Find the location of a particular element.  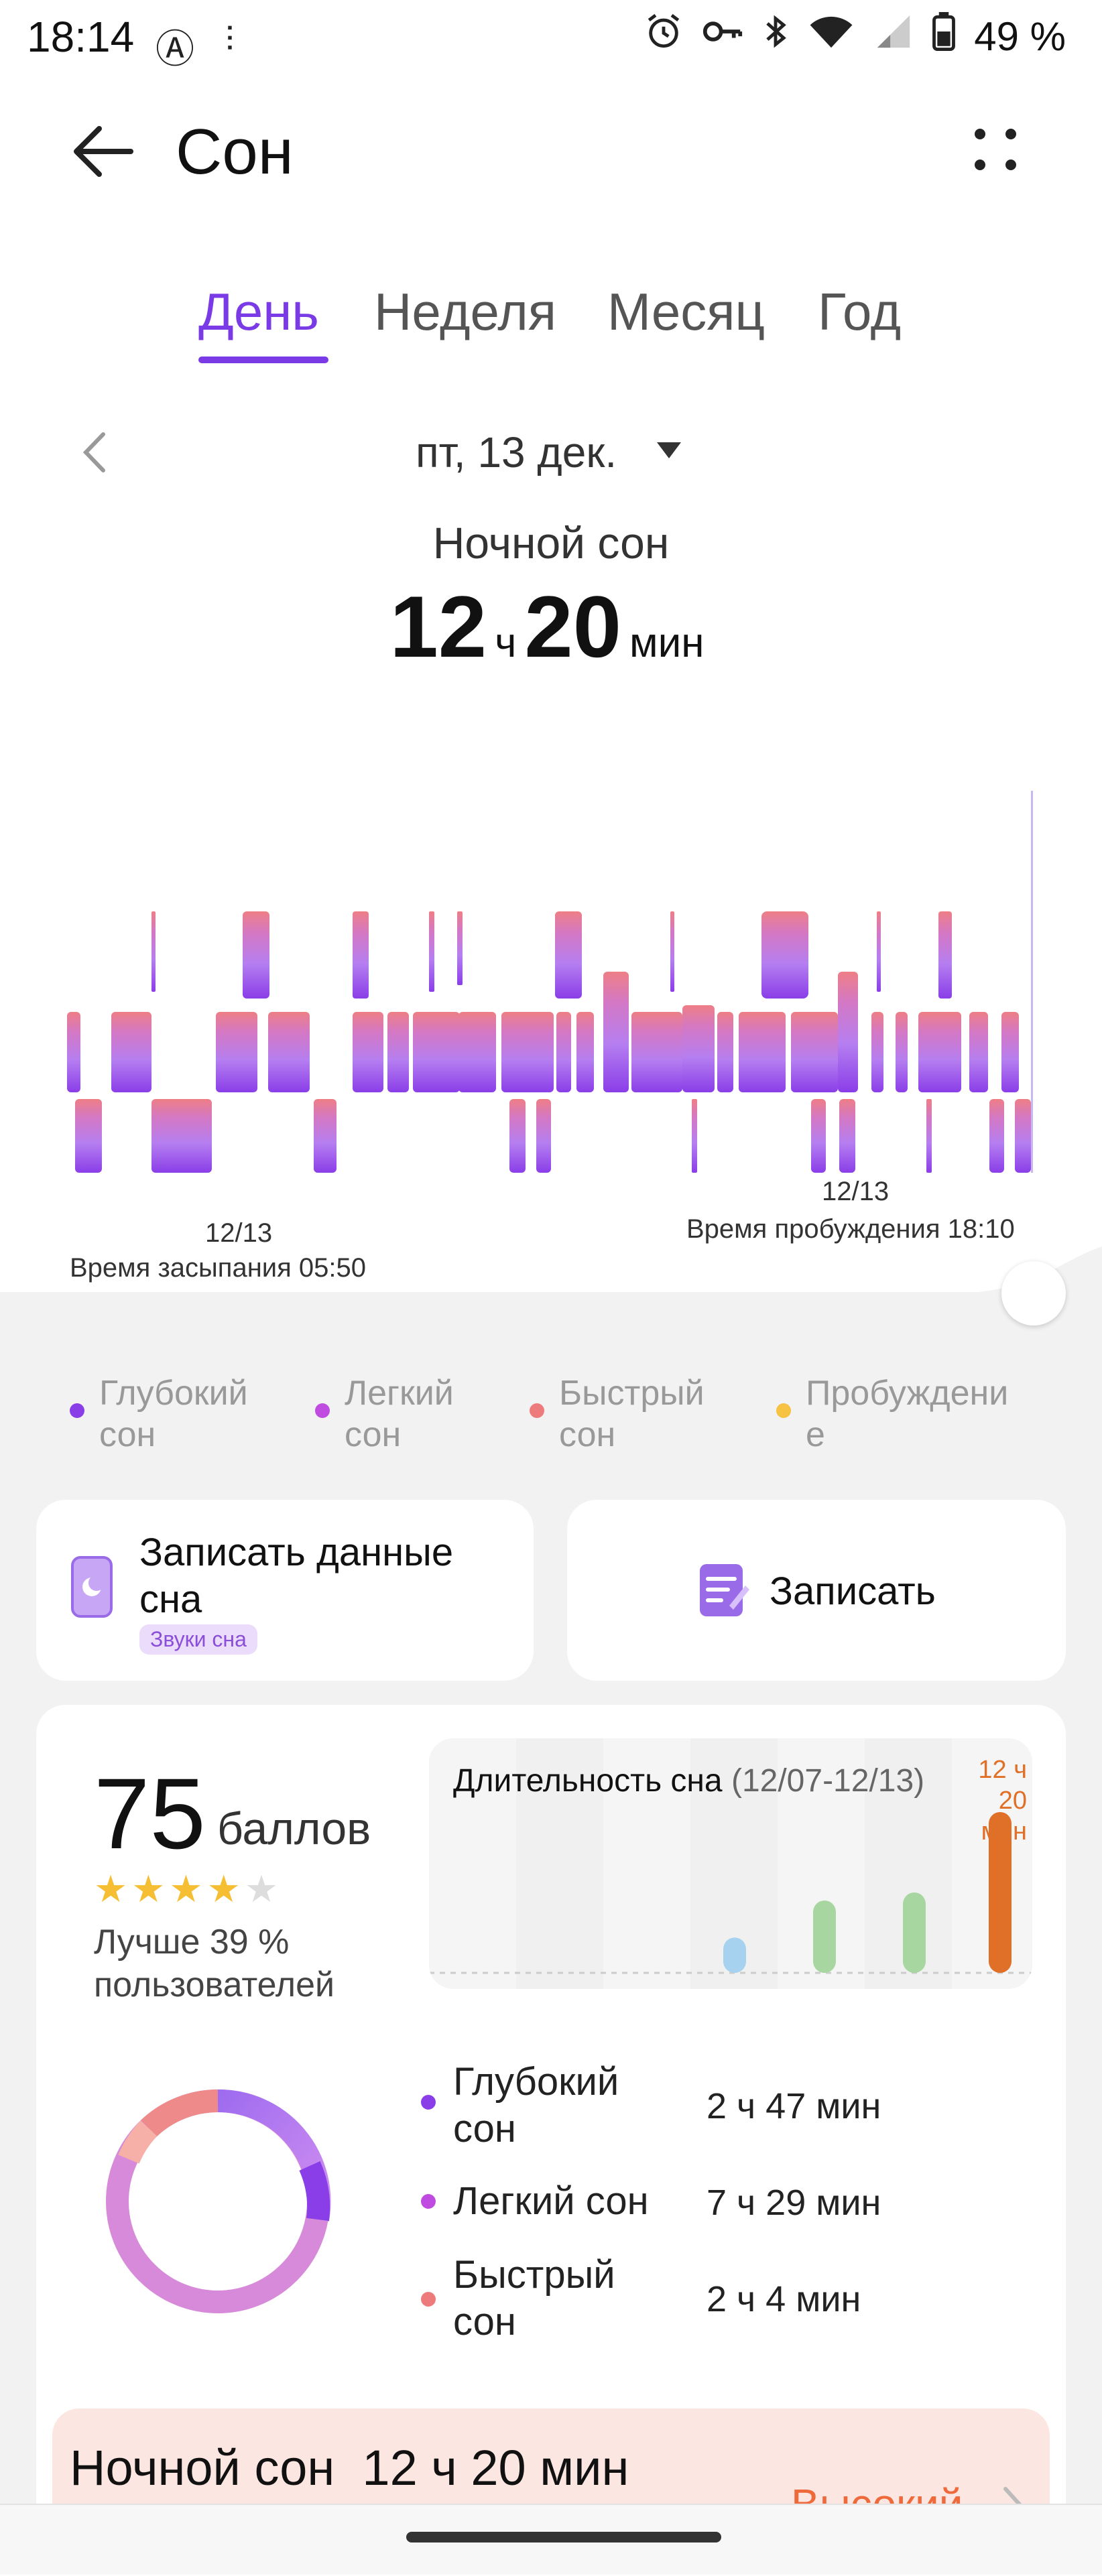

star-empty-icon: ★ is located at coordinates (263, 1889).